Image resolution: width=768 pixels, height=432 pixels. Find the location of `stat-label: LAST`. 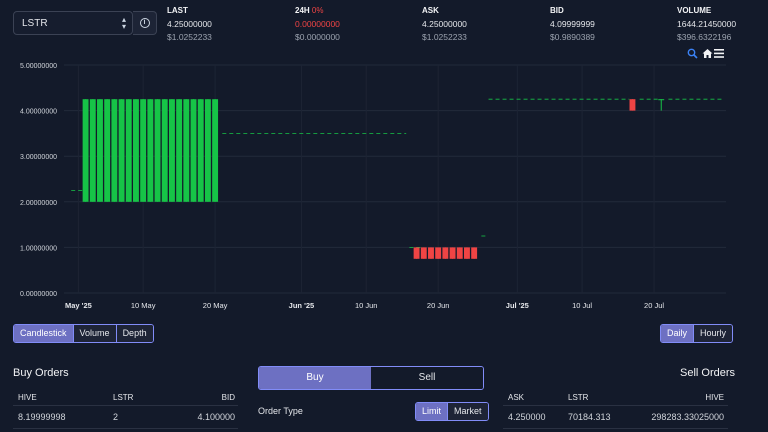

stat-label: LAST is located at coordinates (177, 10).